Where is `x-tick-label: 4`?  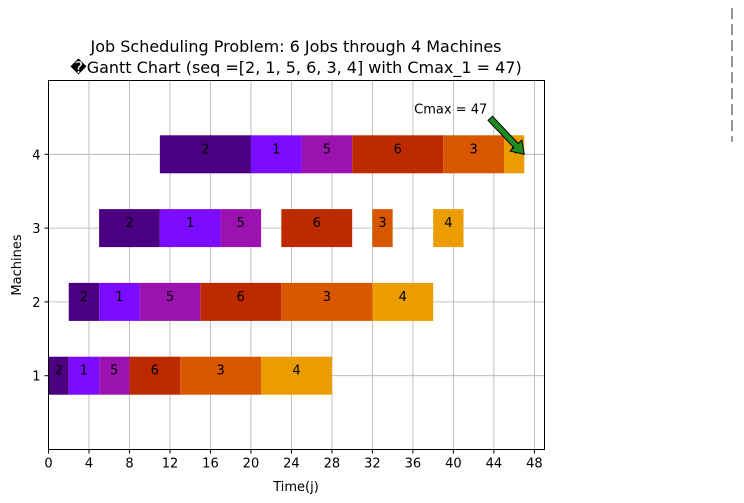 x-tick-label: 4 is located at coordinates (89, 464).